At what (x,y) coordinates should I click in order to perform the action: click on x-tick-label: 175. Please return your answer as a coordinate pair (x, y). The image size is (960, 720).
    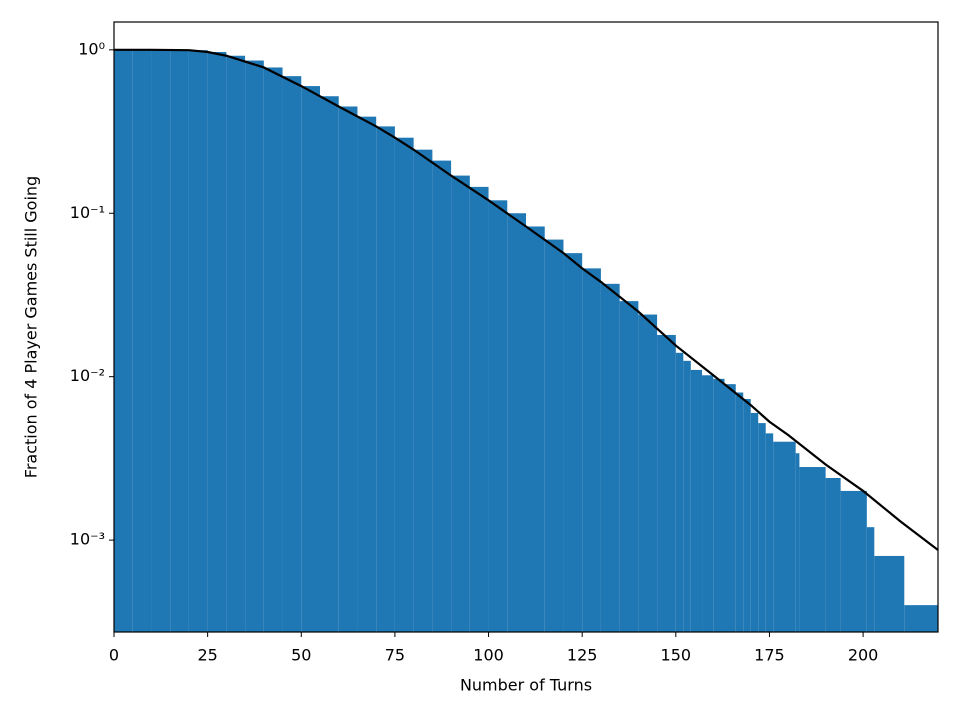
    Looking at the image, I should click on (769, 655).